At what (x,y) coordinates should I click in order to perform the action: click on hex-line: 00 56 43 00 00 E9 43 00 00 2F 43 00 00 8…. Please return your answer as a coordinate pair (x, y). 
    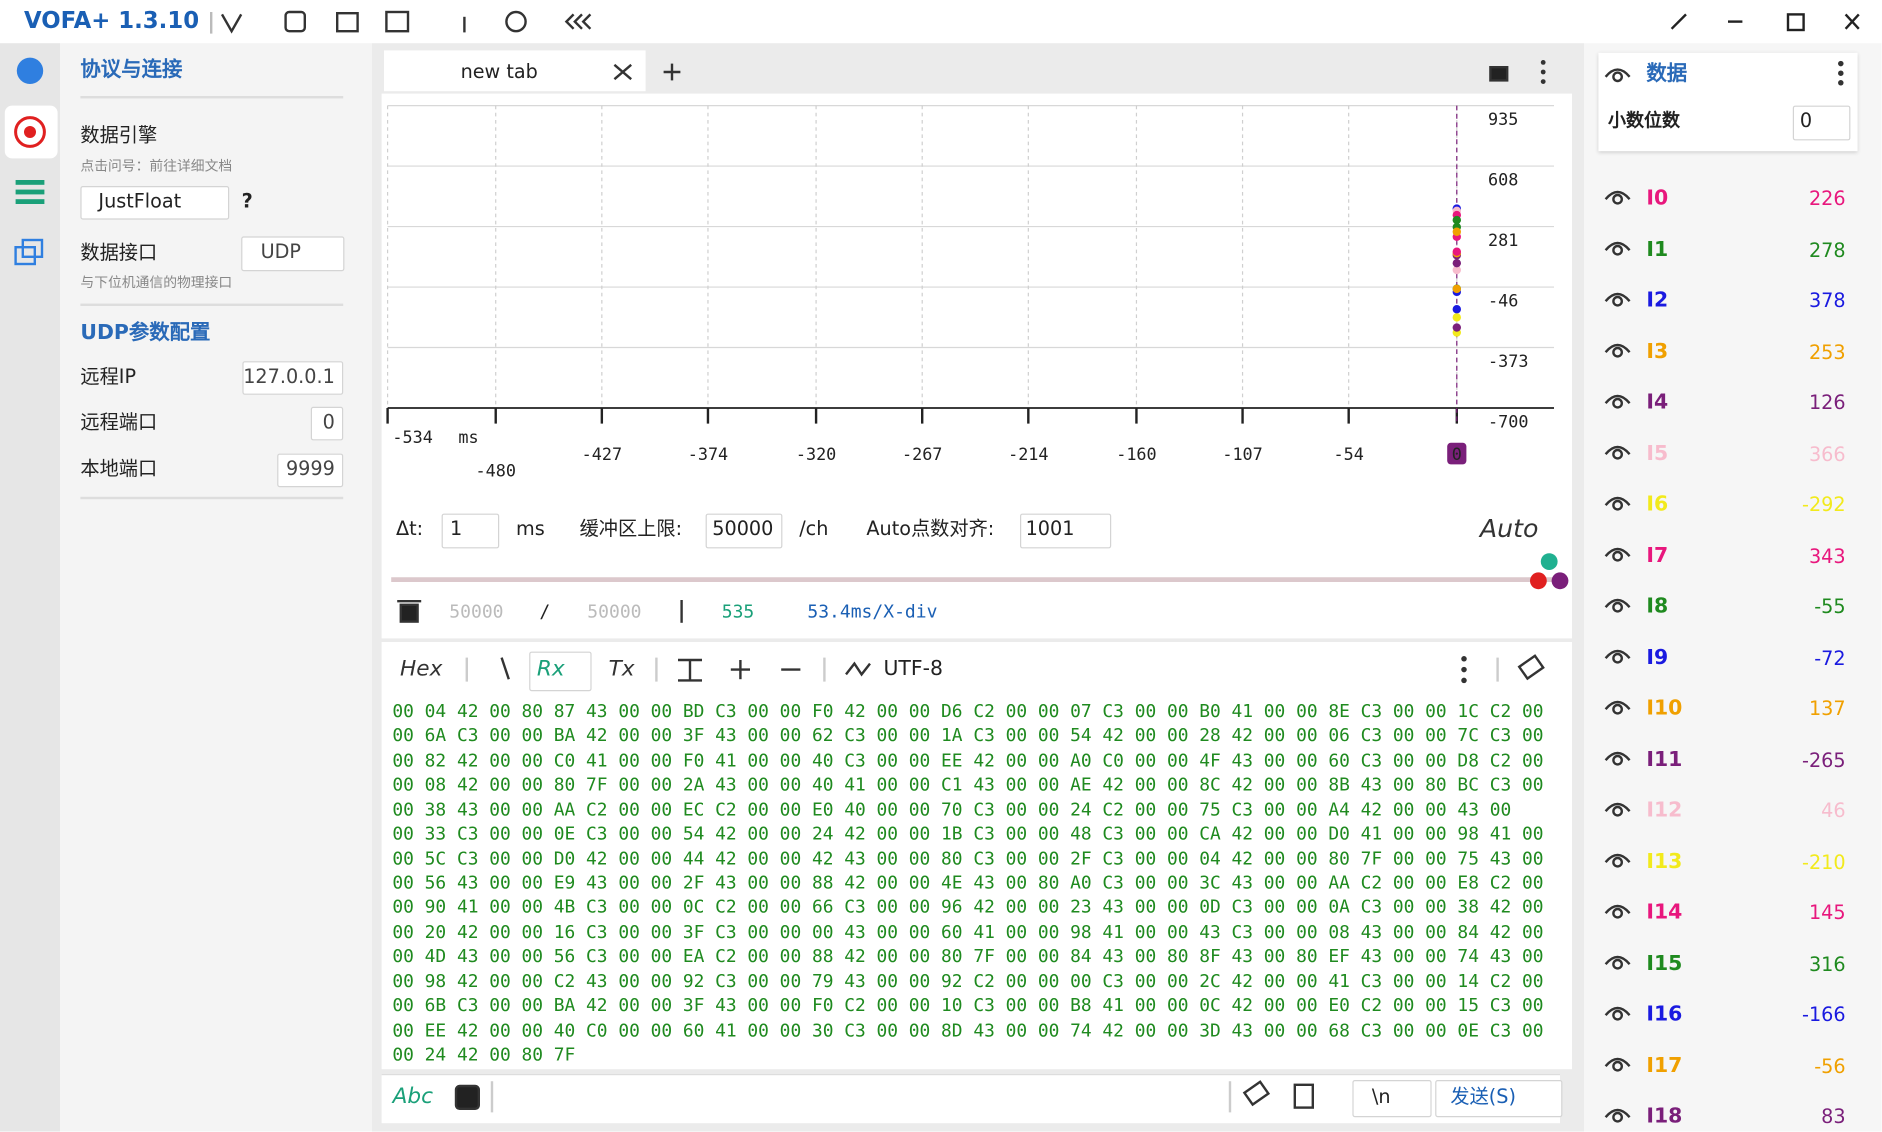
    Looking at the image, I should click on (968, 882).